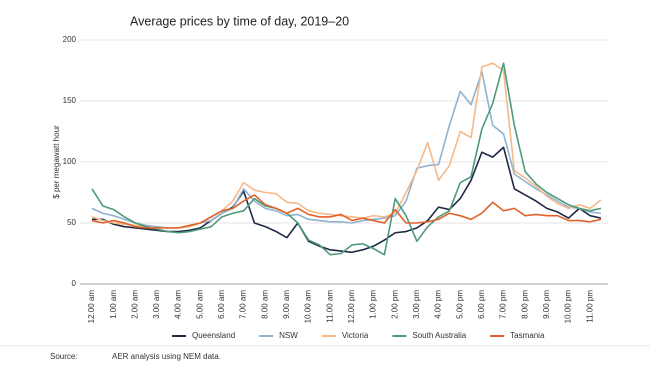  What do you see at coordinates (64, 356) in the screenshot?
I see `source-label: Source:` at bounding box center [64, 356].